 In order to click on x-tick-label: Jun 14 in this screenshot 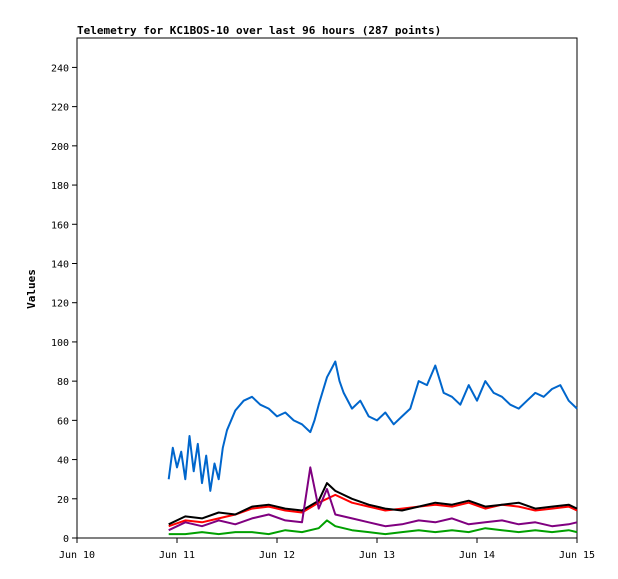, I will do `click(477, 555)`.